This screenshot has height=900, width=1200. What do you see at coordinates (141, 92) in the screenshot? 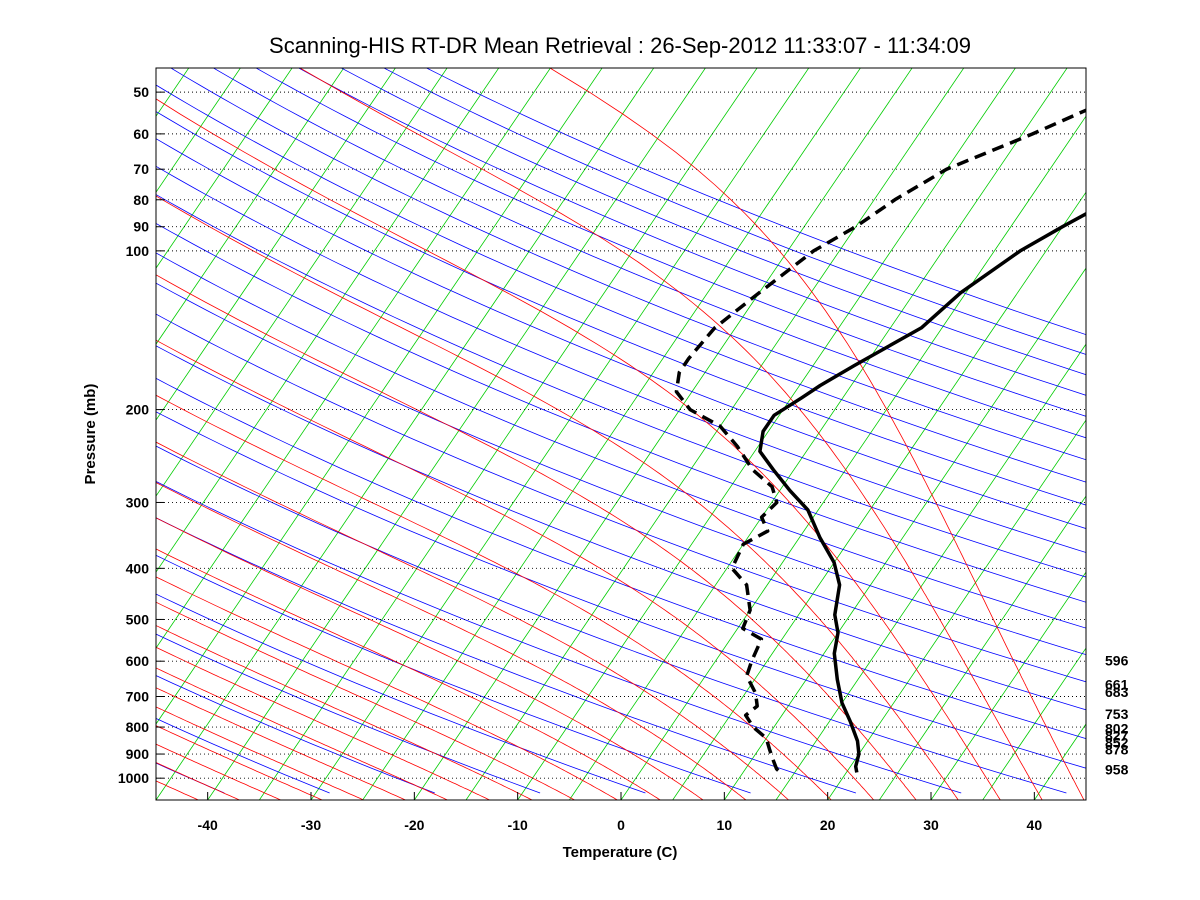
I see `pressure-tick-label: 50` at bounding box center [141, 92].